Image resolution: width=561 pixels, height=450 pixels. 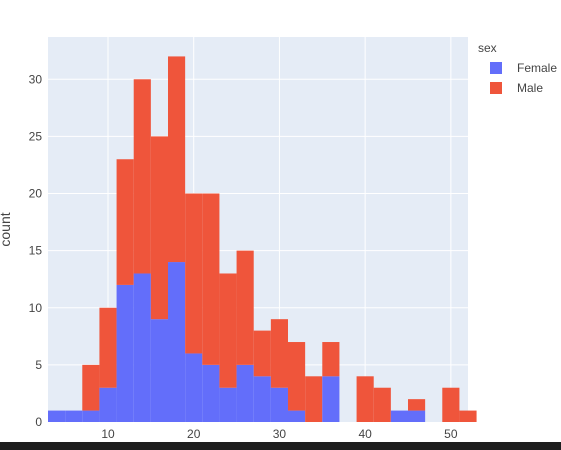 I want to click on y-tick-label: 10, so click(x=36, y=308).